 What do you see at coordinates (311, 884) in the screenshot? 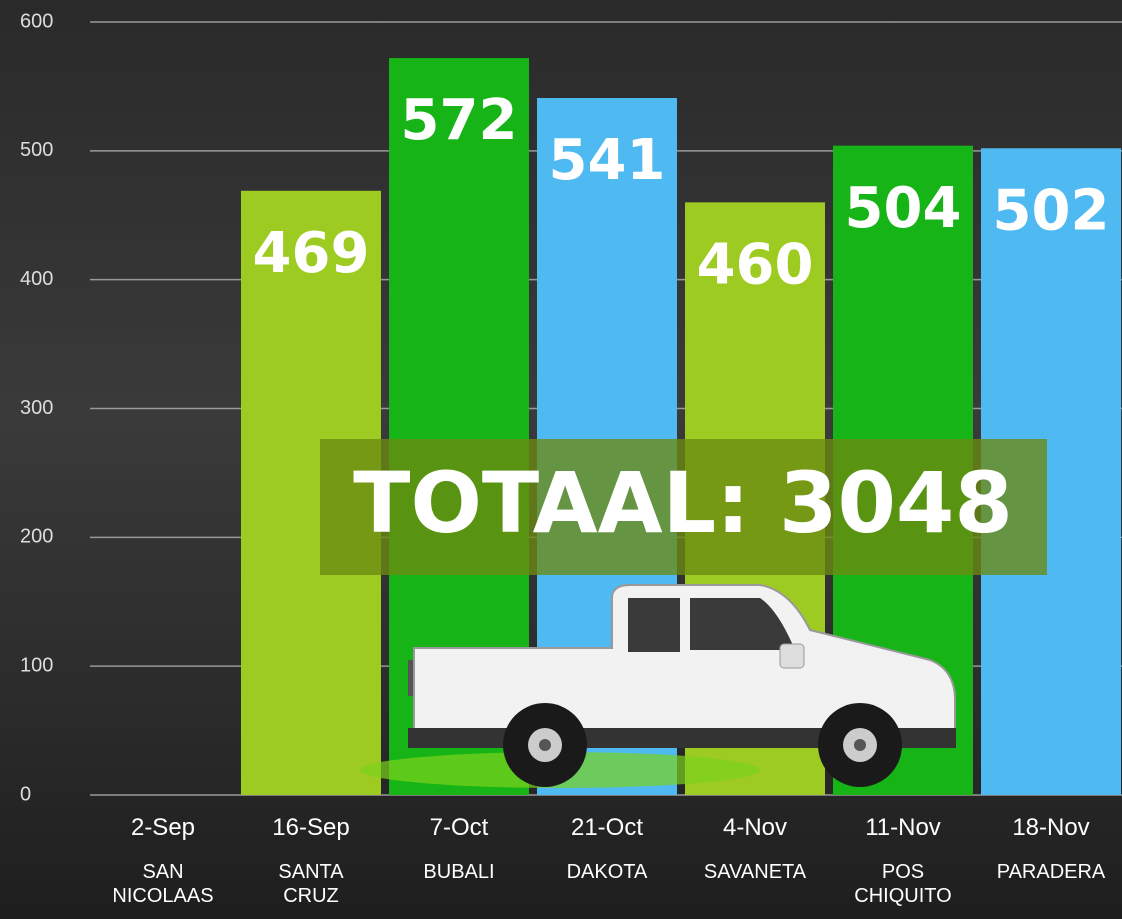
I see `location-label: SANTA CRUZ` at bounding box center [311, 884].